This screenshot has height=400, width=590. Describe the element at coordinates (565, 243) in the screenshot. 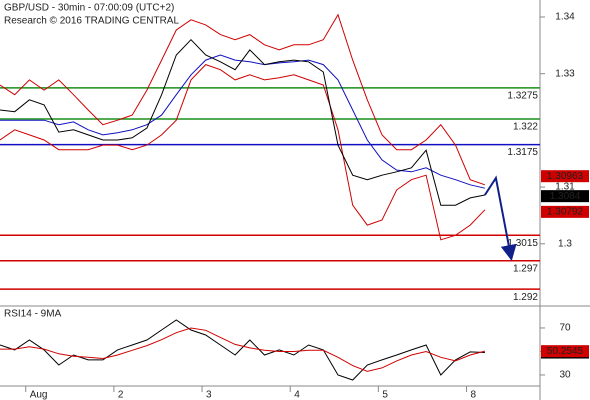

I see `y-tick-label: 1.3` at that location.